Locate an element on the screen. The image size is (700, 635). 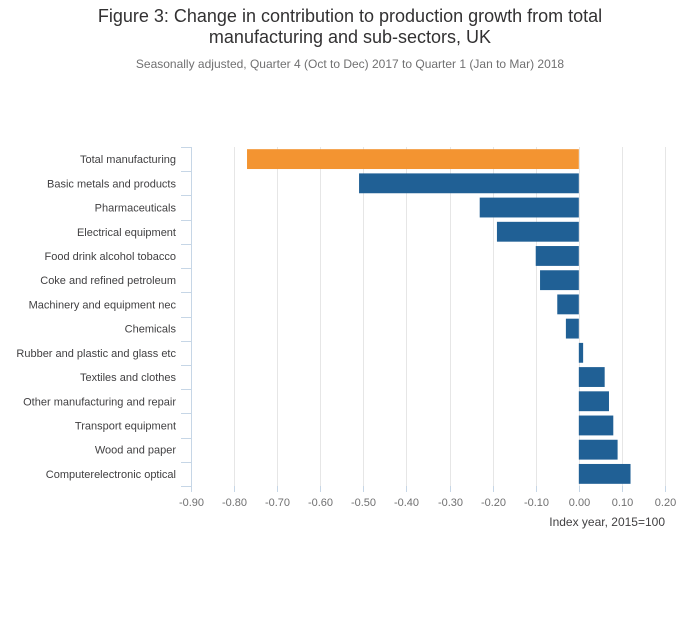
x-tick-label: -0.70 is located at coordinates (277, 503).